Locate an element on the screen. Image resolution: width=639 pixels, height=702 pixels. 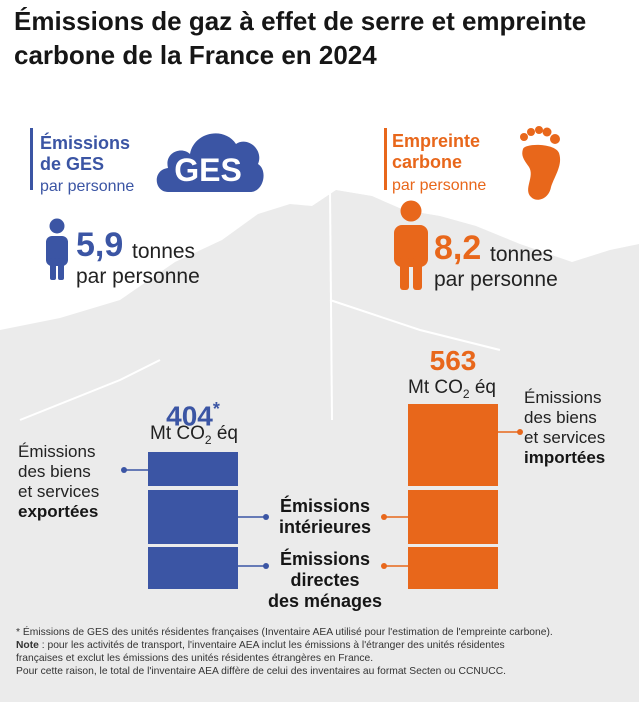
right-total-value: 563 is located at coordinates (453, 360).